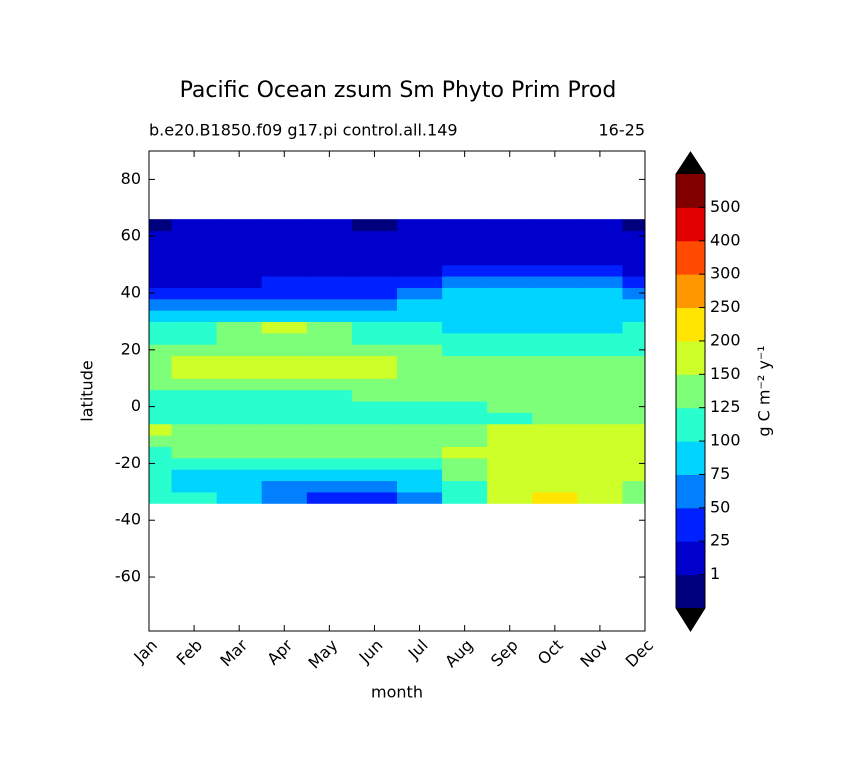  I want to click on x-tick-label: May, so click(323, 654).